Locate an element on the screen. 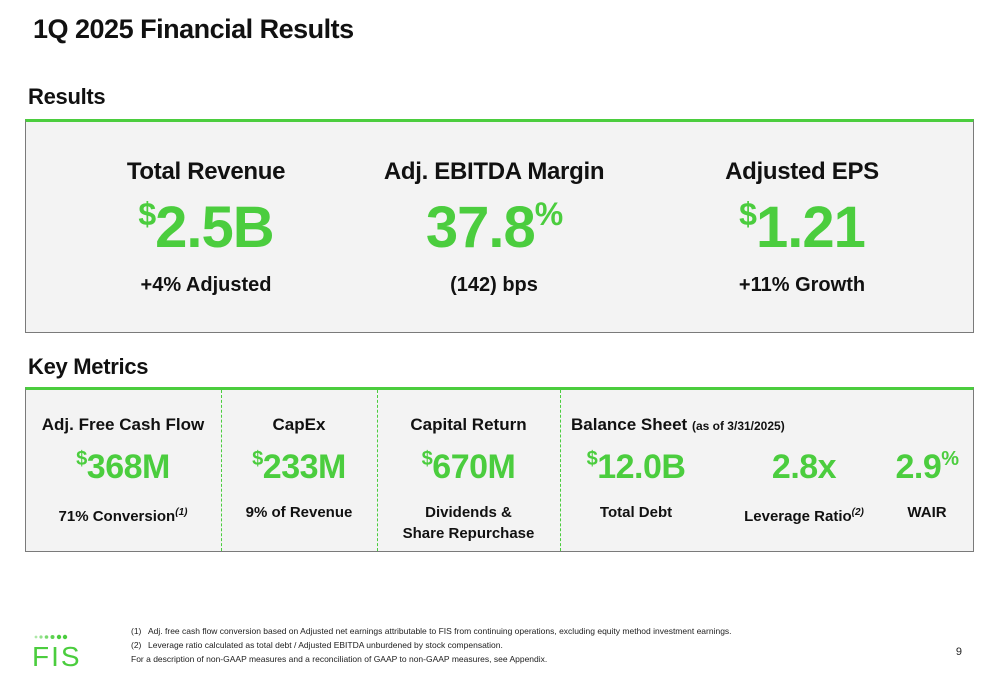 This screenshot has height=685, width=1000. wair-suffix: % is located at coordinates (950, 459).